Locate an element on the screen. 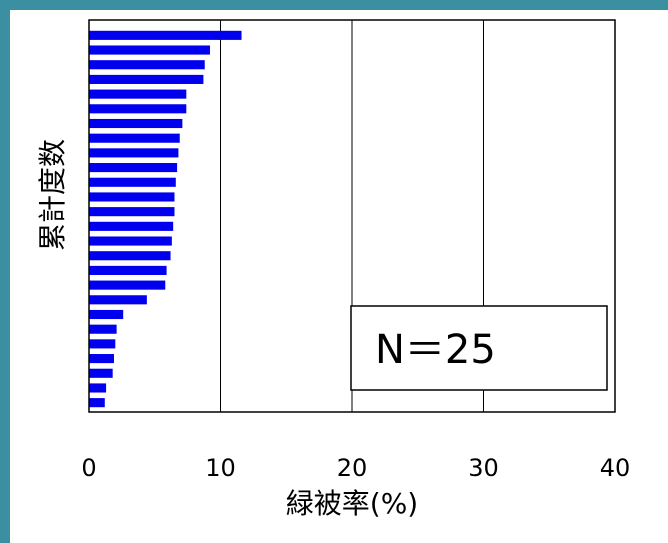  n-box-frame is located at coordinates (479, 348).